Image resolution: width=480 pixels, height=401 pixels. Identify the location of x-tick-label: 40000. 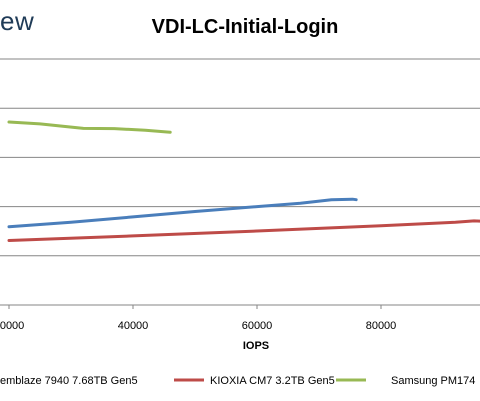
(133, 326).